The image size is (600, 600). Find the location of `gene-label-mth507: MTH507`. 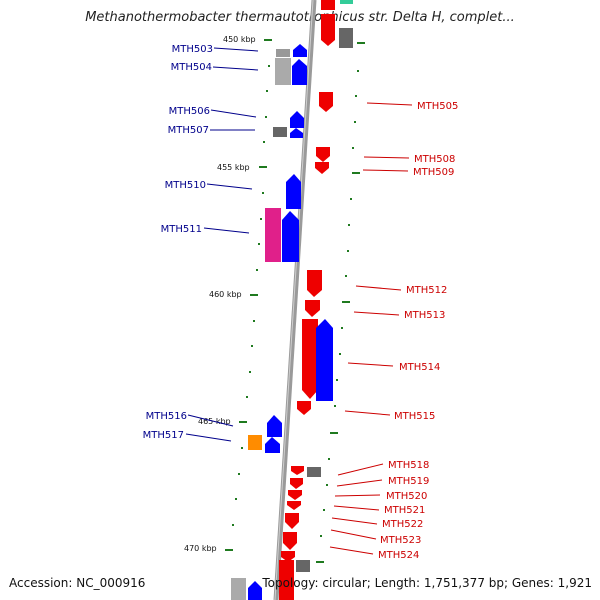

gene-label-mth507: MTH507 is located at coordinates (188, 130).